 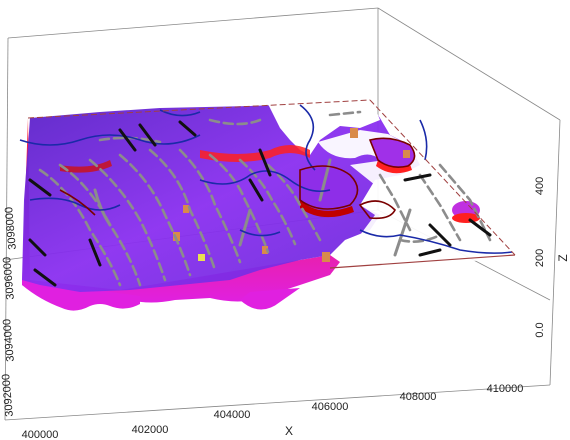 What do you see at coordinates (505, 389) in the screenshot?
I see `x-tick-5: 410000` at bounding box center [505, 389].